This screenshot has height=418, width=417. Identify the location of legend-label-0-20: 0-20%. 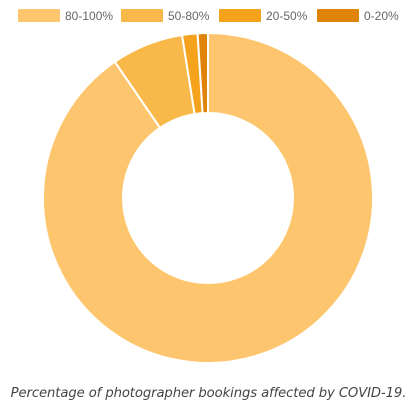
(381, 16).